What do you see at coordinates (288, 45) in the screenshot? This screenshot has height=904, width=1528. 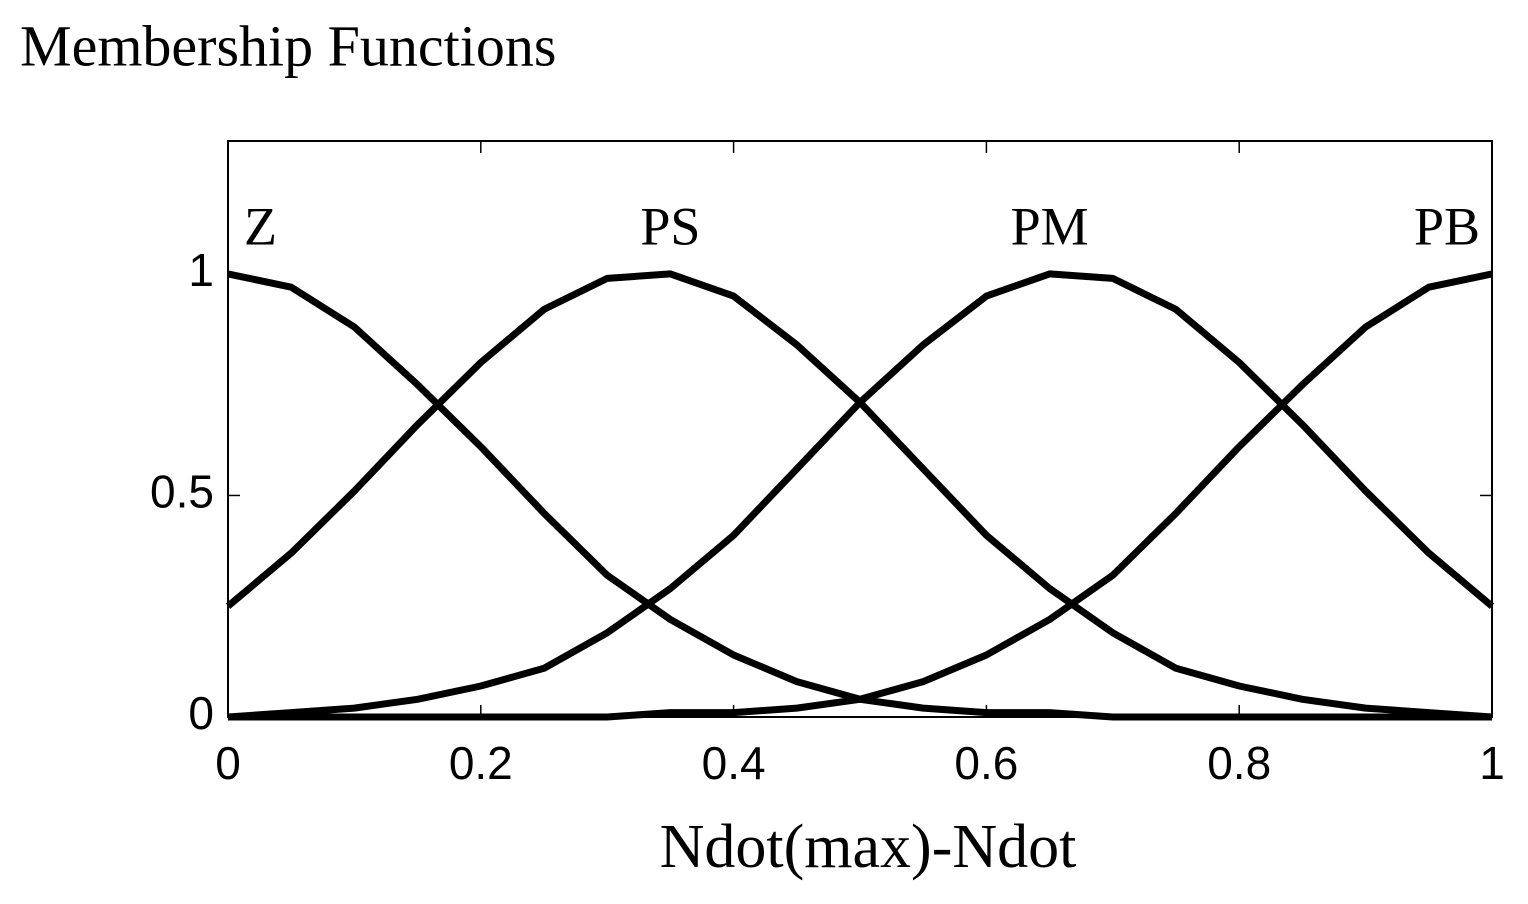 I see `chart-title: Membership Functions` at bounding box center [288, 45].